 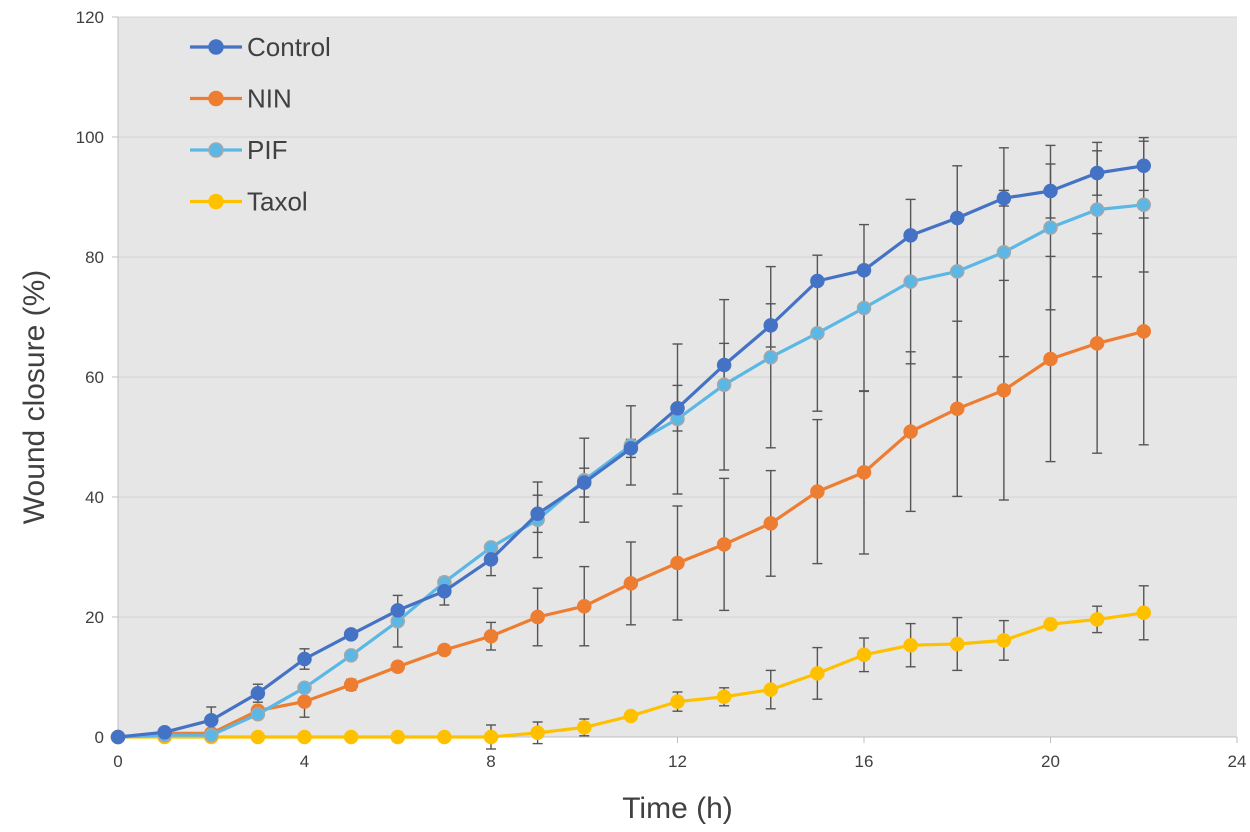 What do you see at coordinates (269, 99) in the screenshot?
I see `legend-label-nin: NIN` at bounding box center [269, 99].